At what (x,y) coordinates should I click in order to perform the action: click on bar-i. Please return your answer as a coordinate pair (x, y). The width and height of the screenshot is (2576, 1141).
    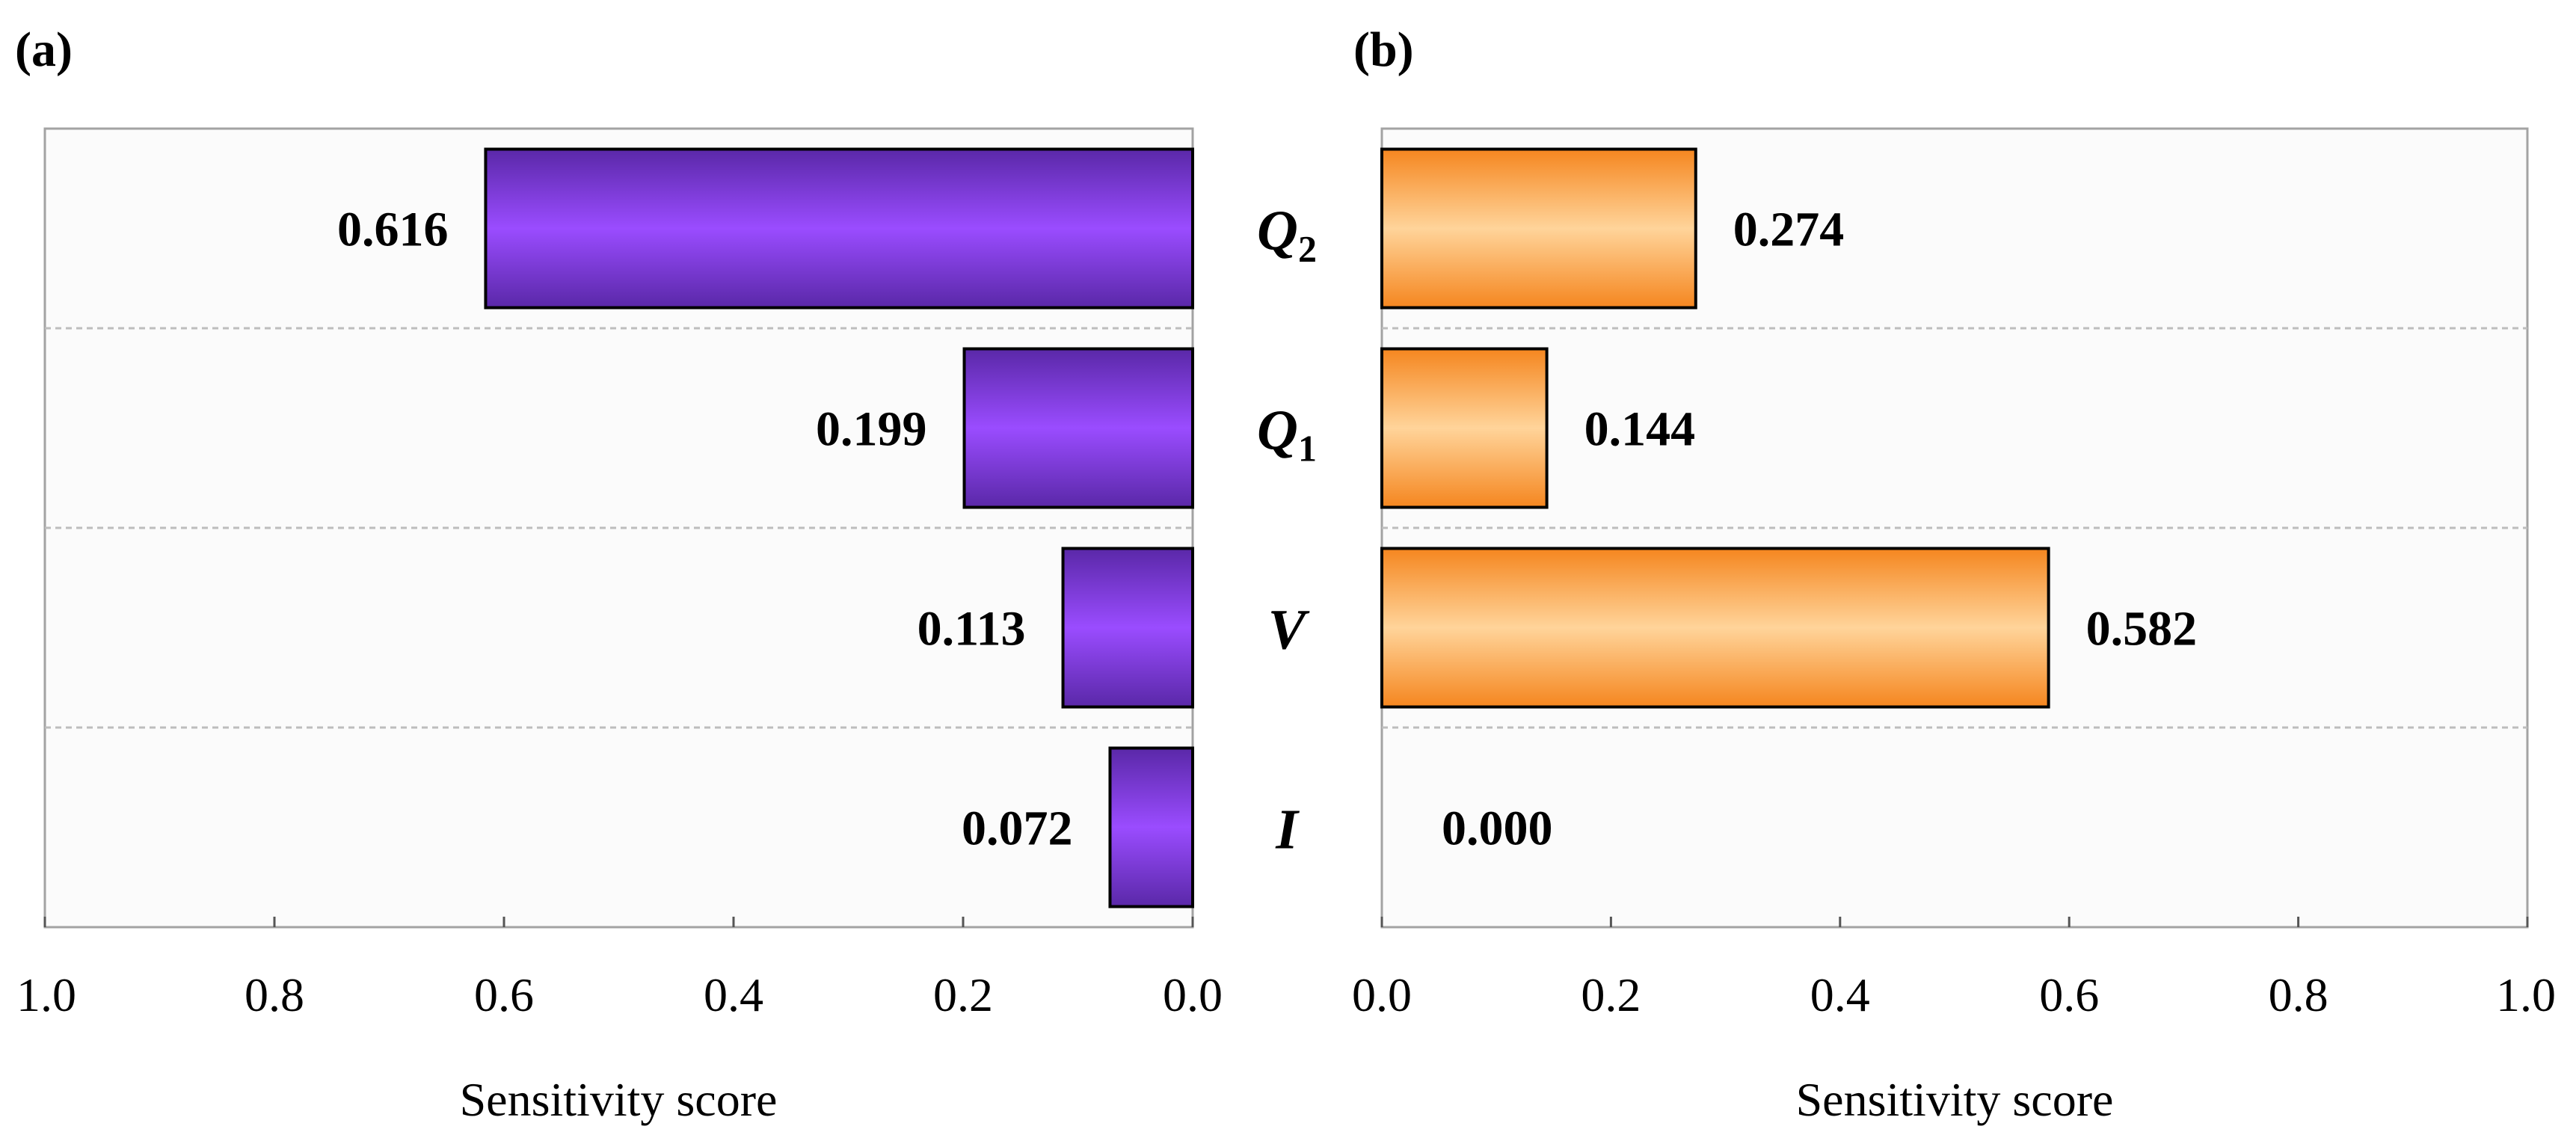
    Looking at the image, I should click on (1151, 827).